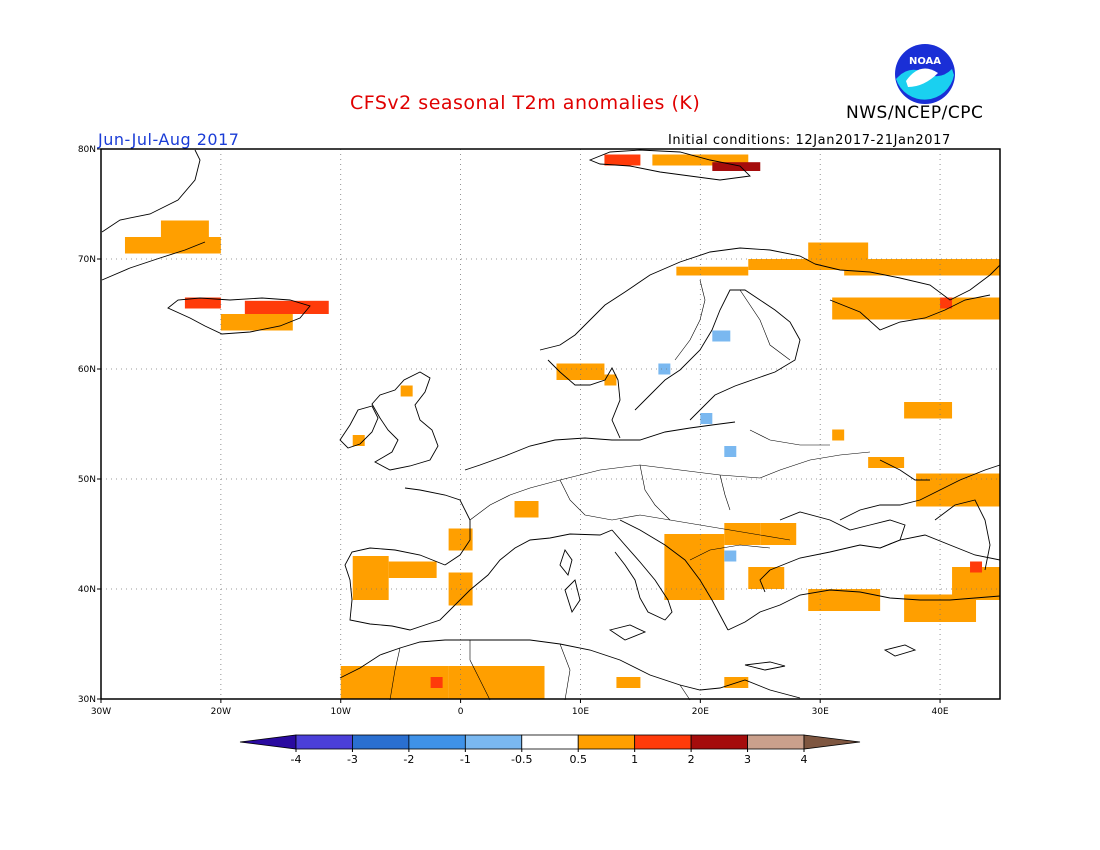  What do you see at coordinates (101, 712) in the screenshot?
I see `lon-tick-label: 30W` at bounding box center [101, 712].